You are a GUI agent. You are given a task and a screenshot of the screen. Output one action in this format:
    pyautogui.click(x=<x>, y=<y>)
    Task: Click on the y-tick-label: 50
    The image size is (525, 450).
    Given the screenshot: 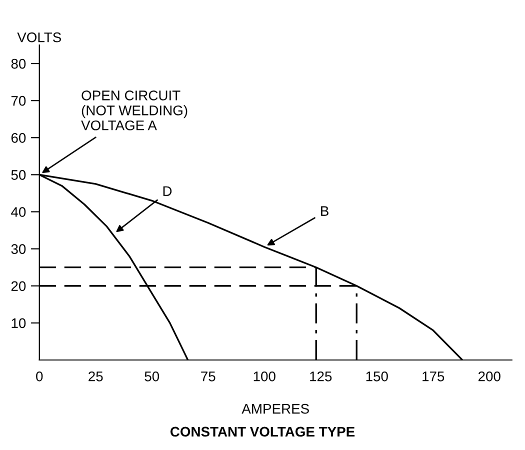 What is the action you would take?
    pyautogui.click(x=18, y=175)
    